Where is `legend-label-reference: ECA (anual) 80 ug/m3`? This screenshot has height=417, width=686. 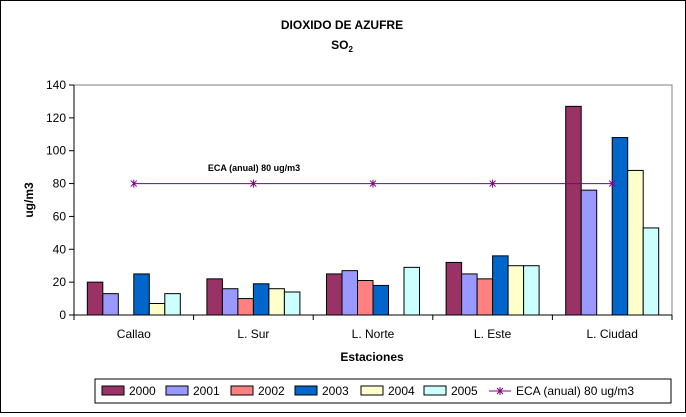
legend-label-reference: ECA (anual) 80 ug/m3 is located at coordinates (575, 391).